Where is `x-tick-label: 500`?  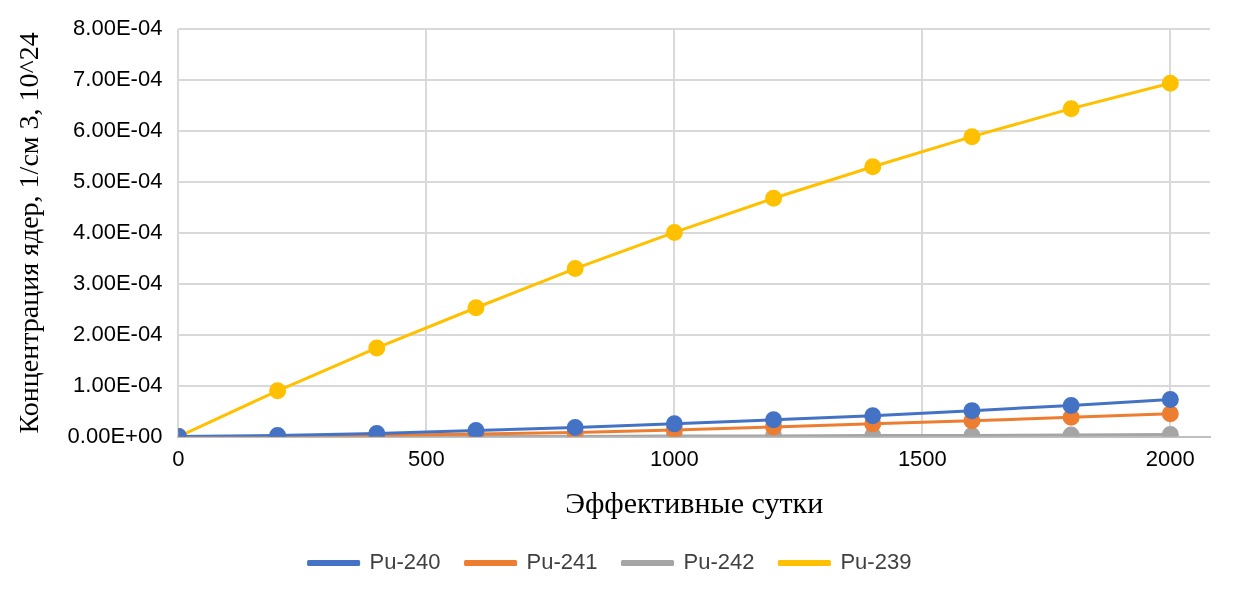 x-tick-label: 500 is located at coordinates (426, 458).